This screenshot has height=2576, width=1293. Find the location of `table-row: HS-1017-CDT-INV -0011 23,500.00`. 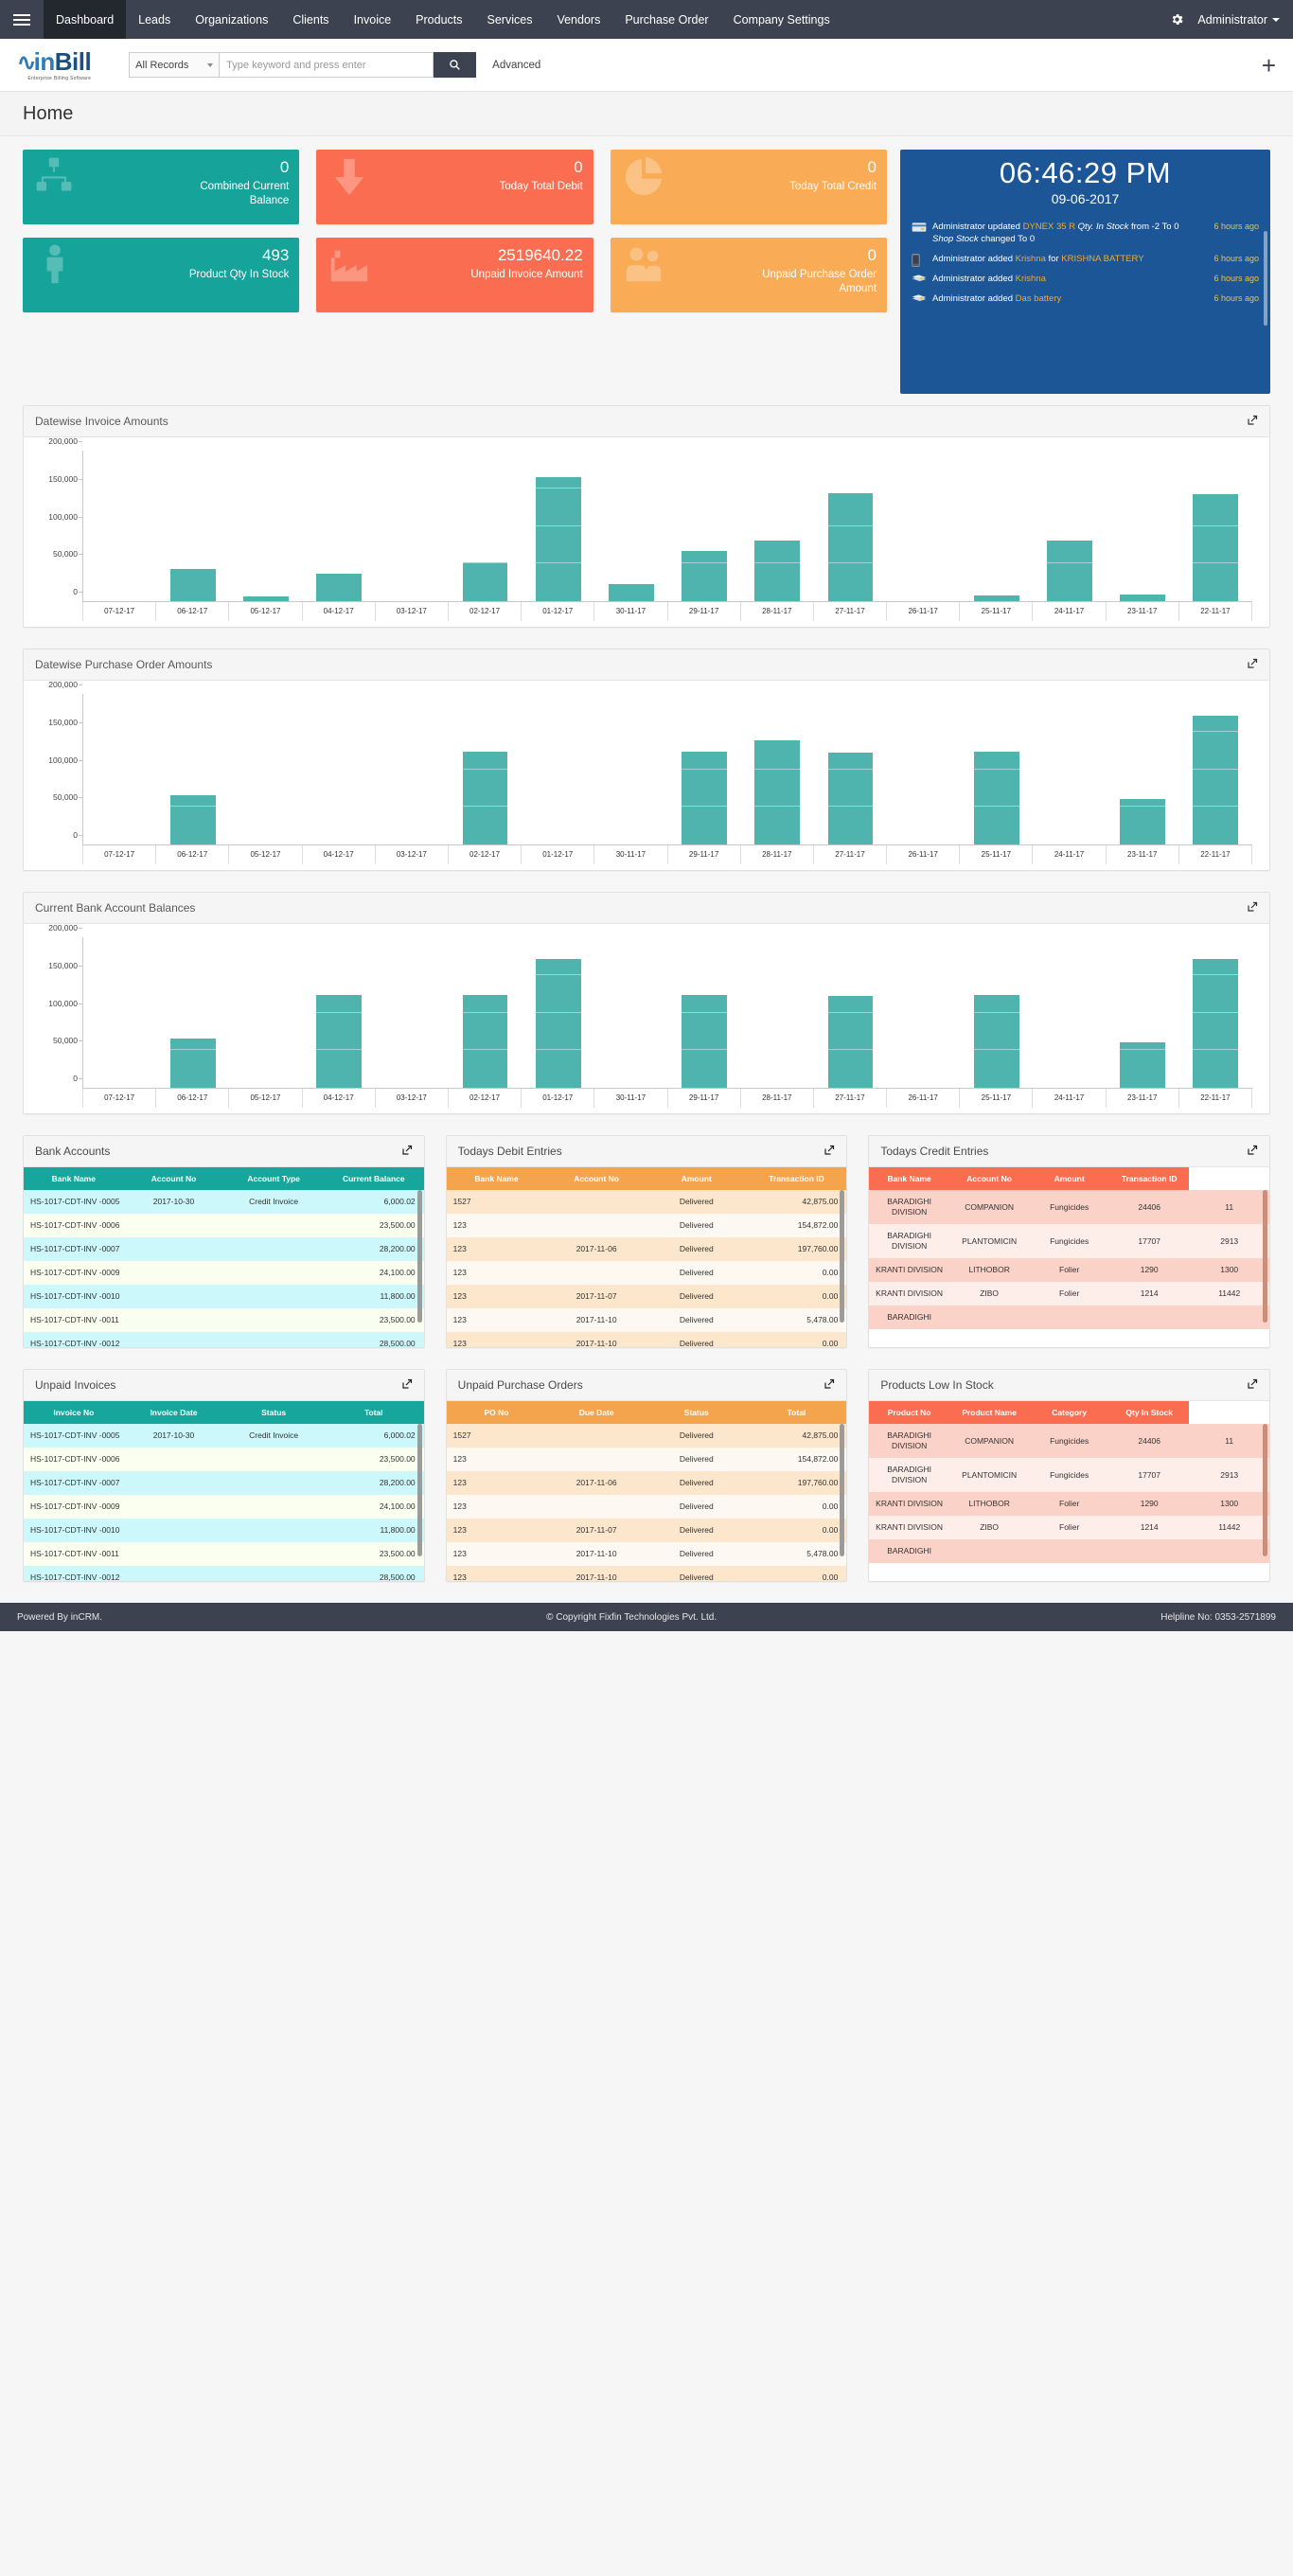

table-row: HS-1017-CDT-INV -0011 23,500.00 is located at coordinates (224, 1320).